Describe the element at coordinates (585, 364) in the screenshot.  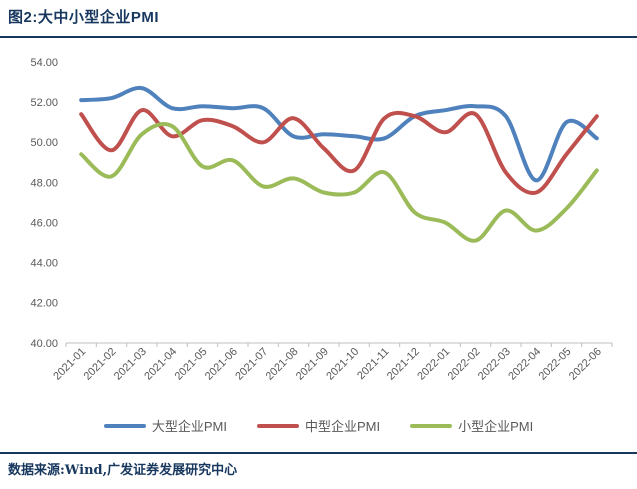
I see `x-tick-label: 2022-06` at that location.